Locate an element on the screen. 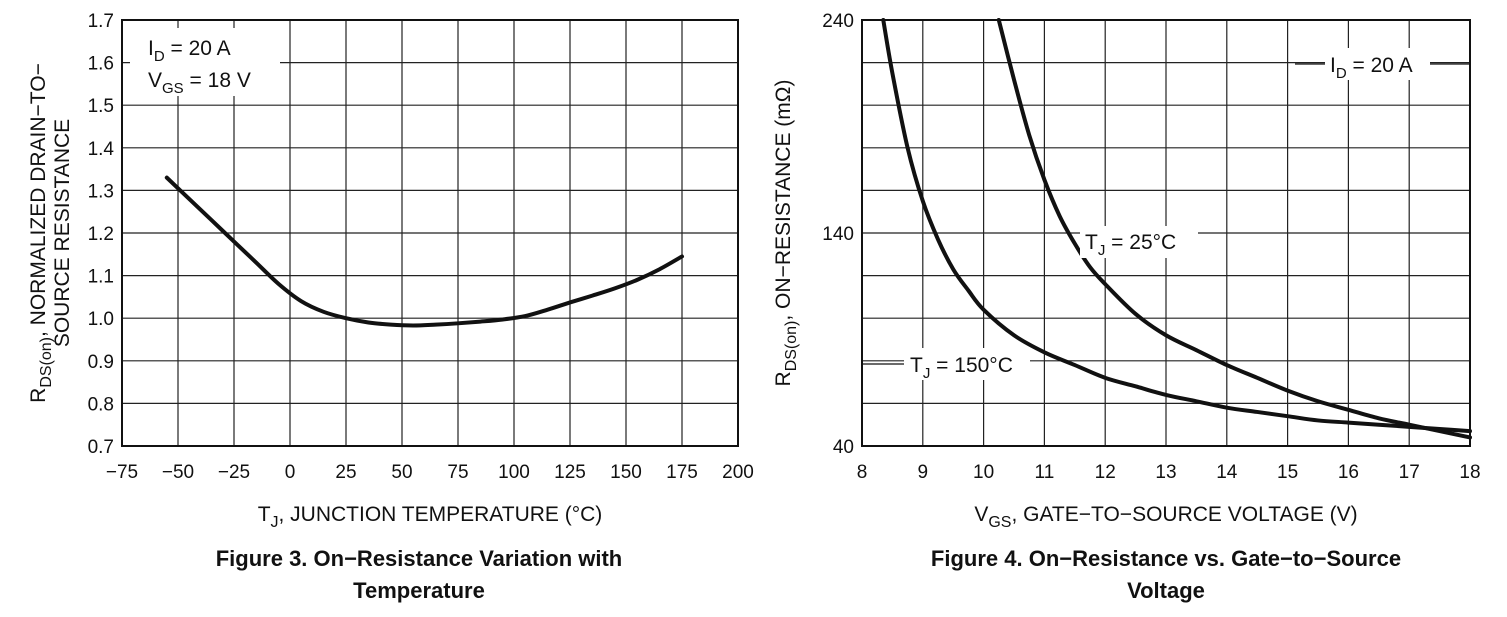 This screenshot has height=617, width=1507. figure-3-caption-line1: Figure 3. On−Resistance Variation with is located at coordinates (419, 558).